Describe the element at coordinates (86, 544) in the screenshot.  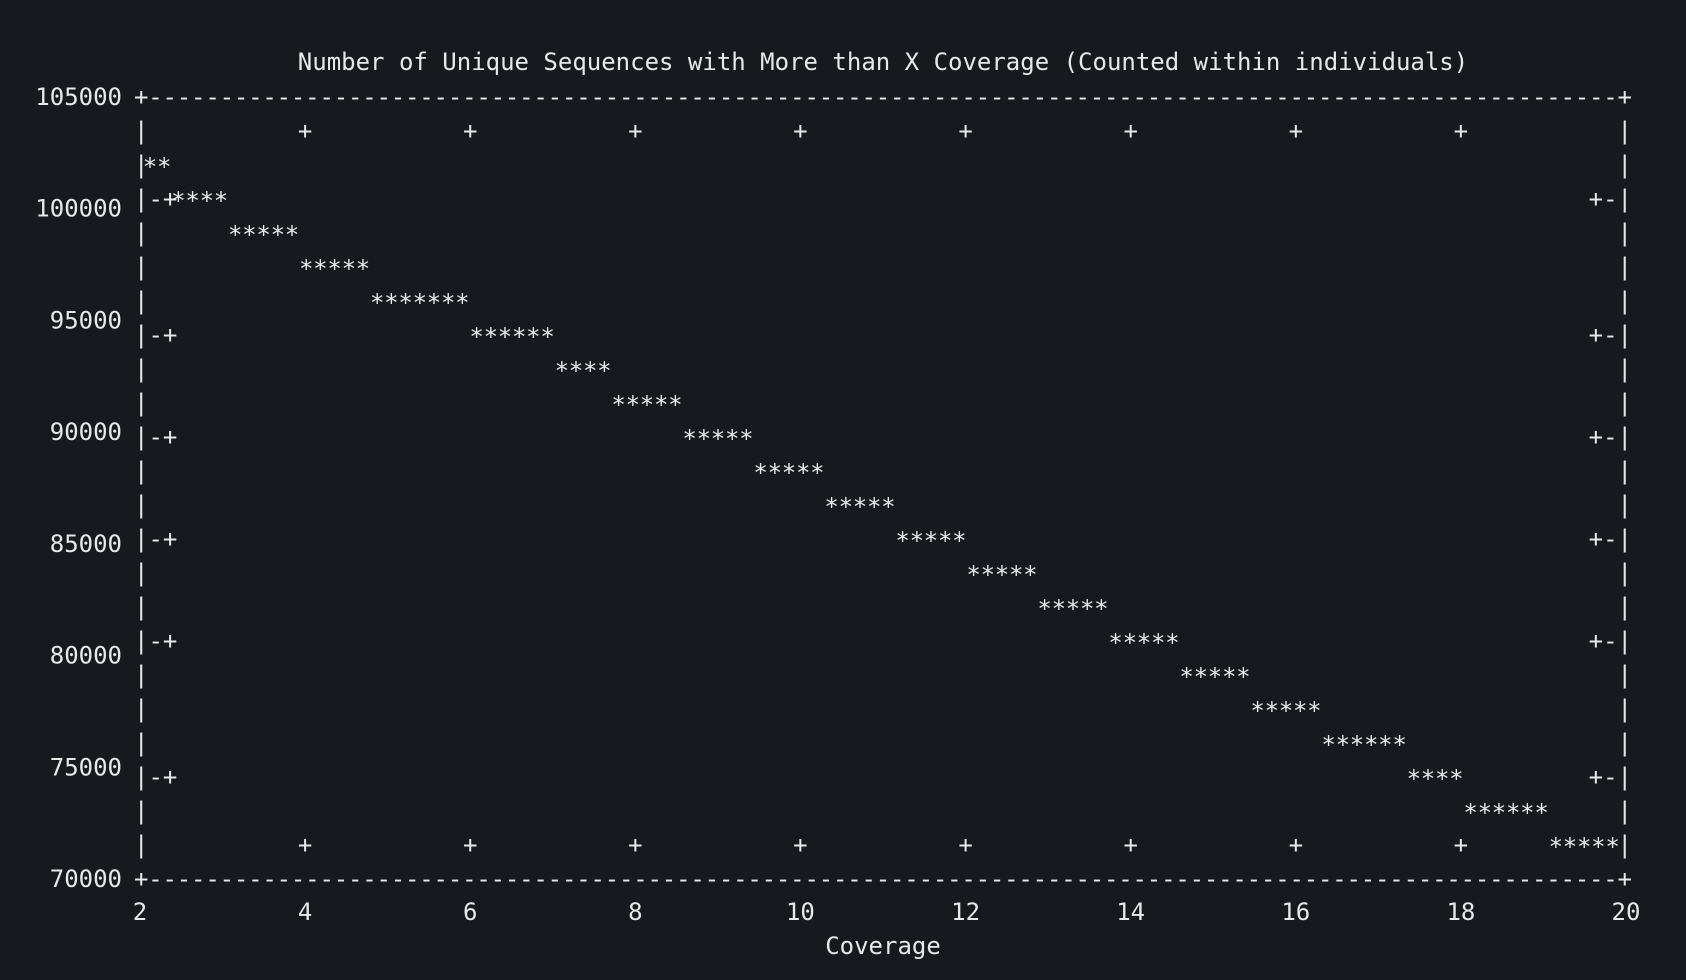
I see `y-tick-label: 85000` at that location.